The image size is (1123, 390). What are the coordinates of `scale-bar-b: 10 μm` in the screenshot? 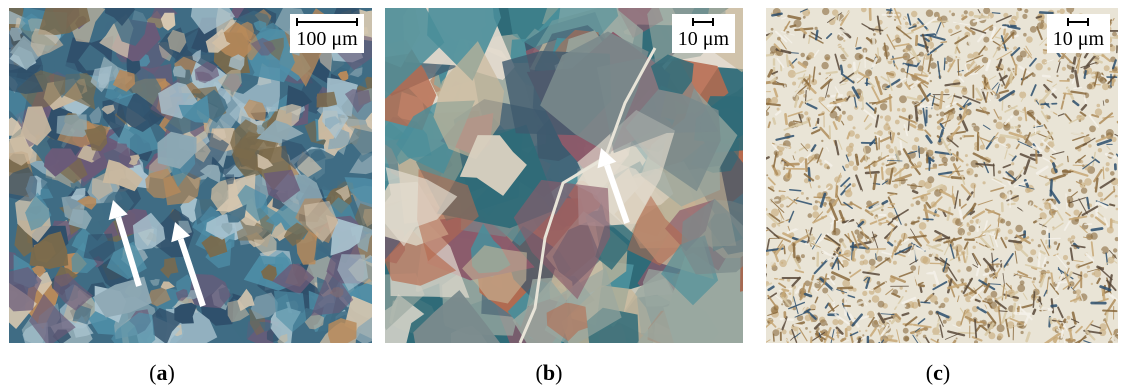 It's located at (703, 33).